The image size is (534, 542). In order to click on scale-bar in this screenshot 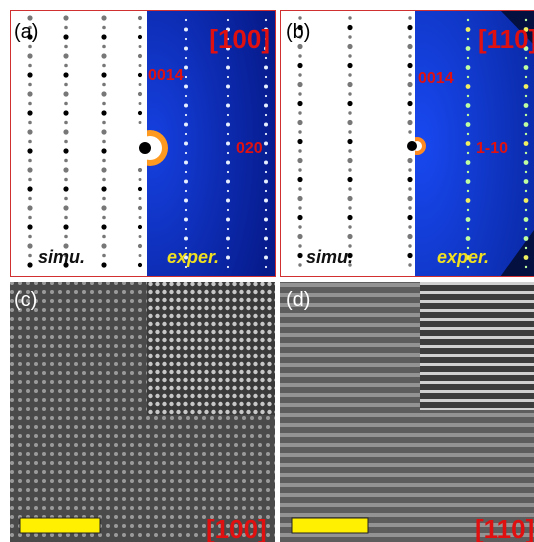, I will do `click(330, 525)`.